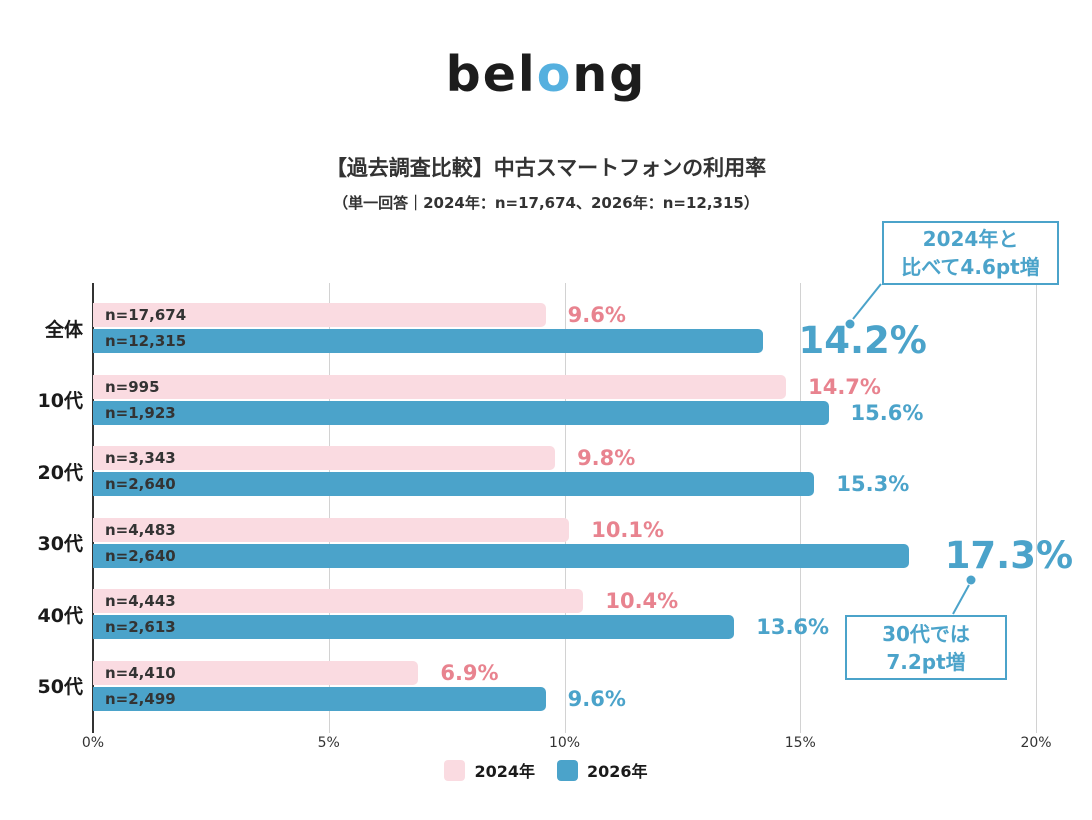 This screenshot has height=820, width=1092. Describe the element at coordinates (546, 770) in the screenshot. I see `chart-legend: 2024年 2026年` at that location.